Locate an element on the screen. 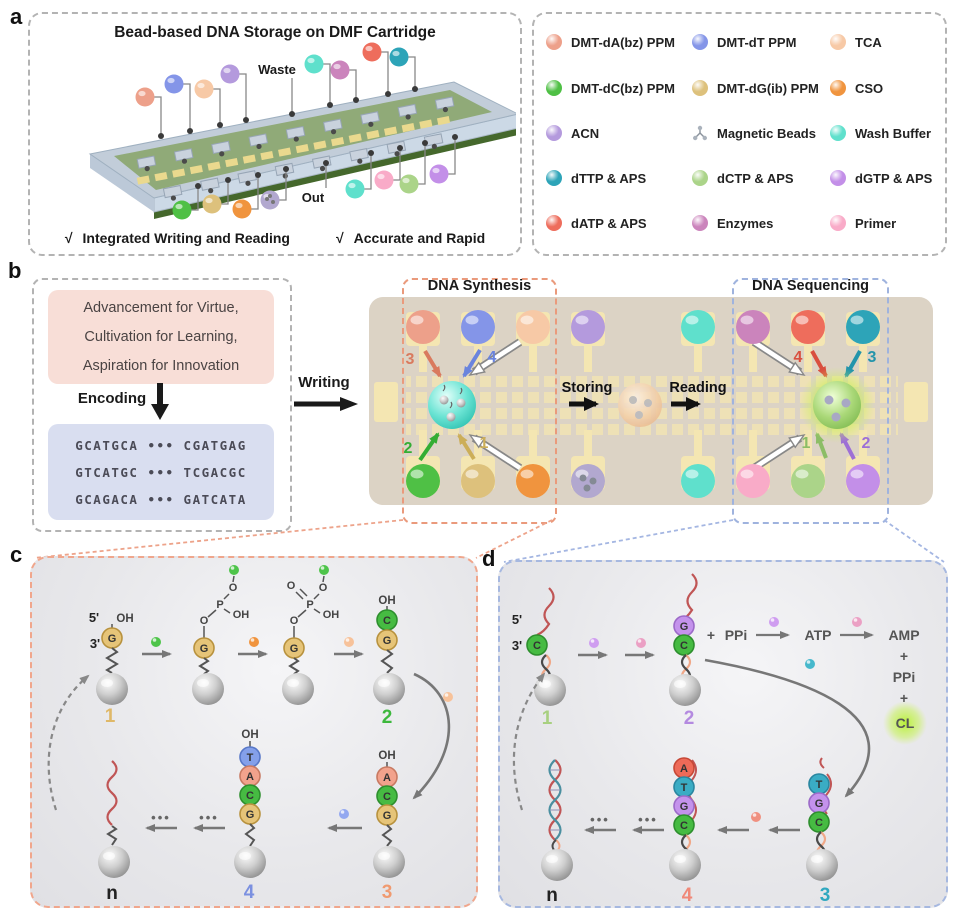 The width and height of the screenshot is (955, 917). bead-primer is located at coordinates (384, 180).